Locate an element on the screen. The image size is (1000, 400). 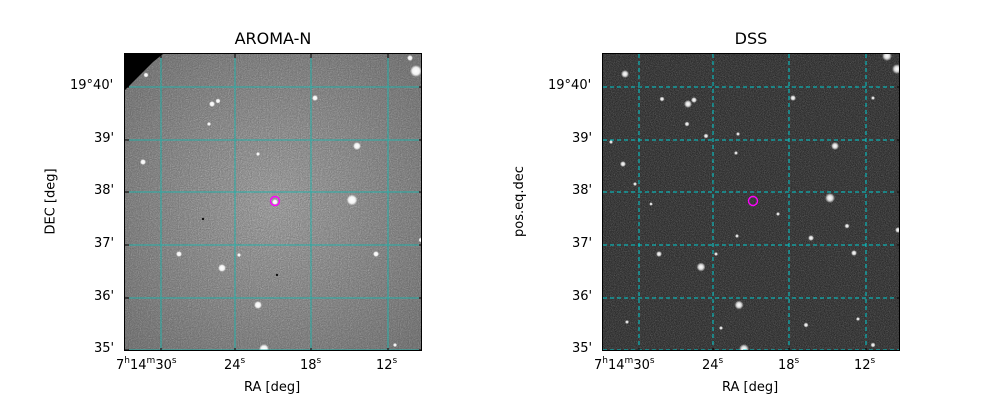
target-marker-aroma is located at coordinates (275, 201).